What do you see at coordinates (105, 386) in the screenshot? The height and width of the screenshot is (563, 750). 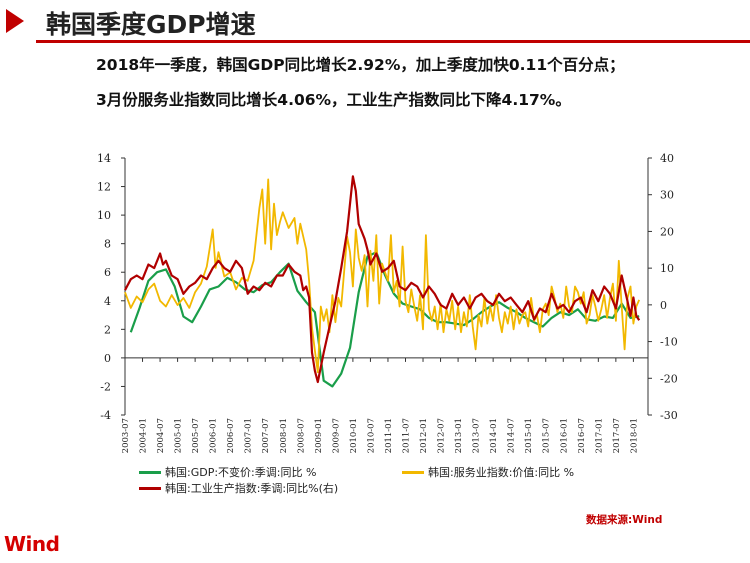 I see `left-tick-label: -2` at bounding box center [105, 386].